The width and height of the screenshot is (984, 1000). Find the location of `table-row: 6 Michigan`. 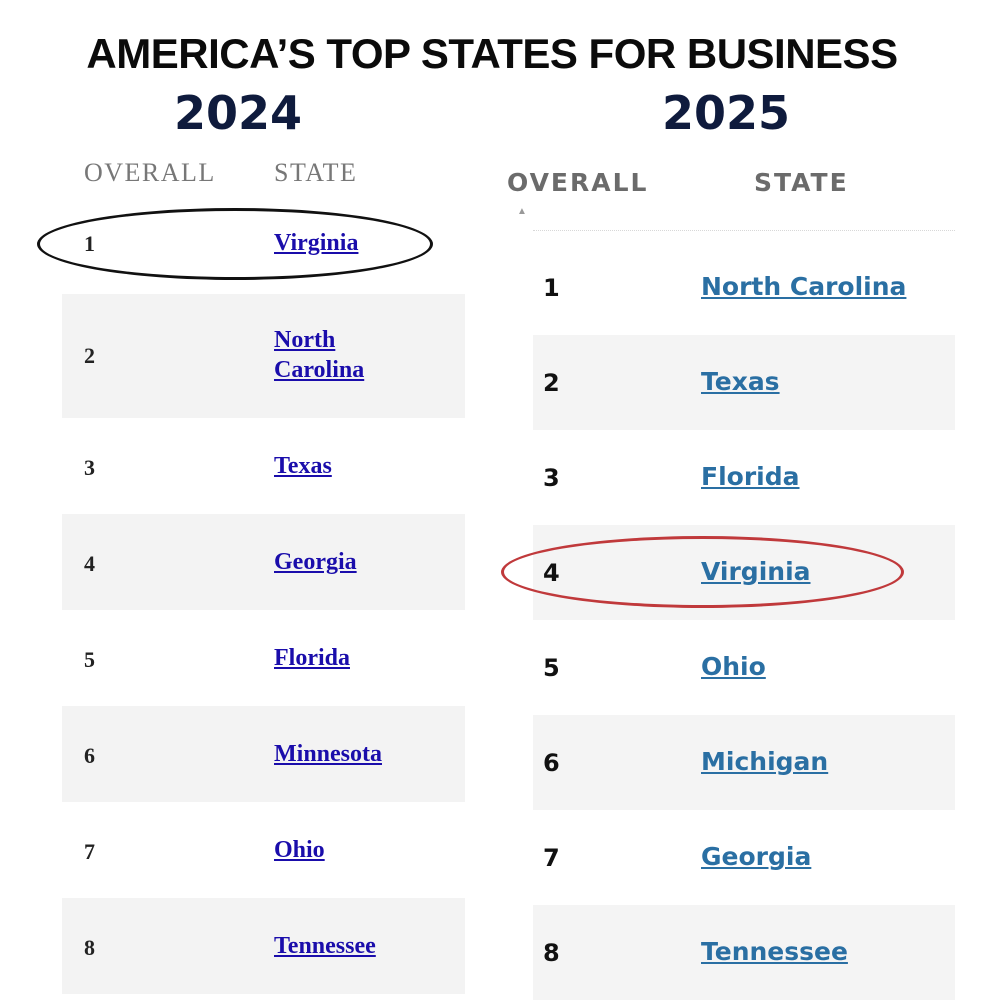

table-row: 6 Michigan is located at coordinates (744, 762).